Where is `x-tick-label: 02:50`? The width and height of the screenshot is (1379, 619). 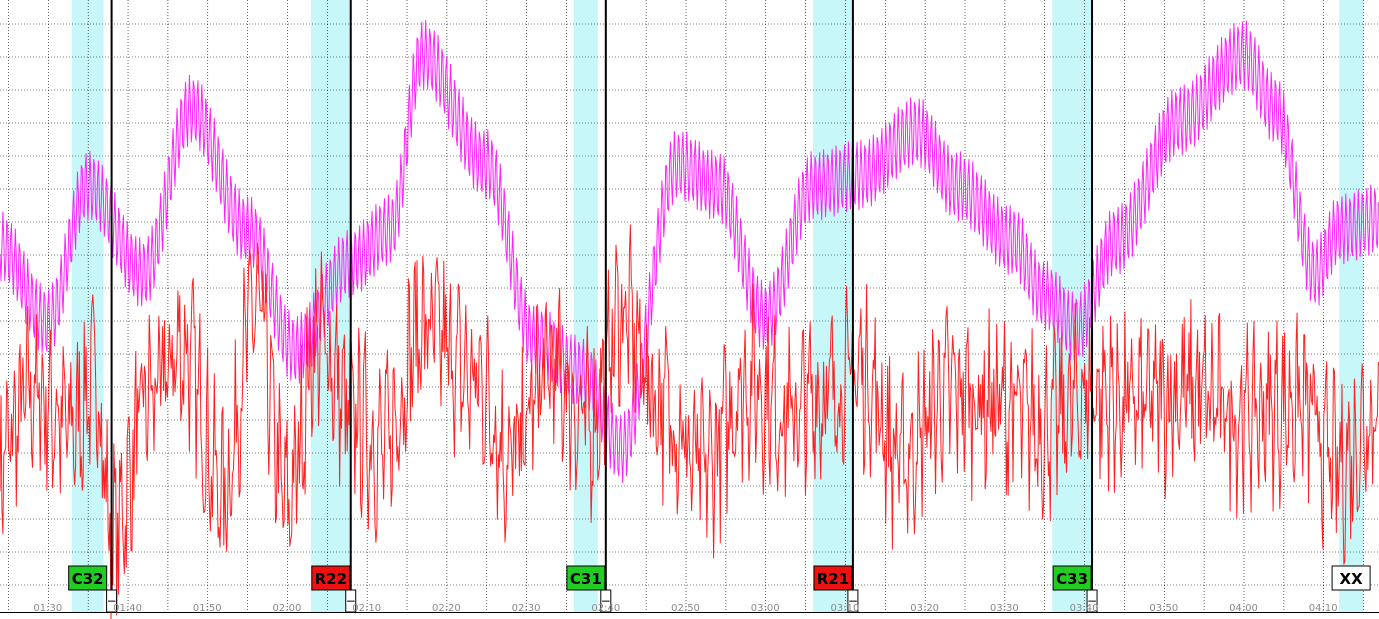 x-tick-label: 02:50 is located at coordinates (685, 608).